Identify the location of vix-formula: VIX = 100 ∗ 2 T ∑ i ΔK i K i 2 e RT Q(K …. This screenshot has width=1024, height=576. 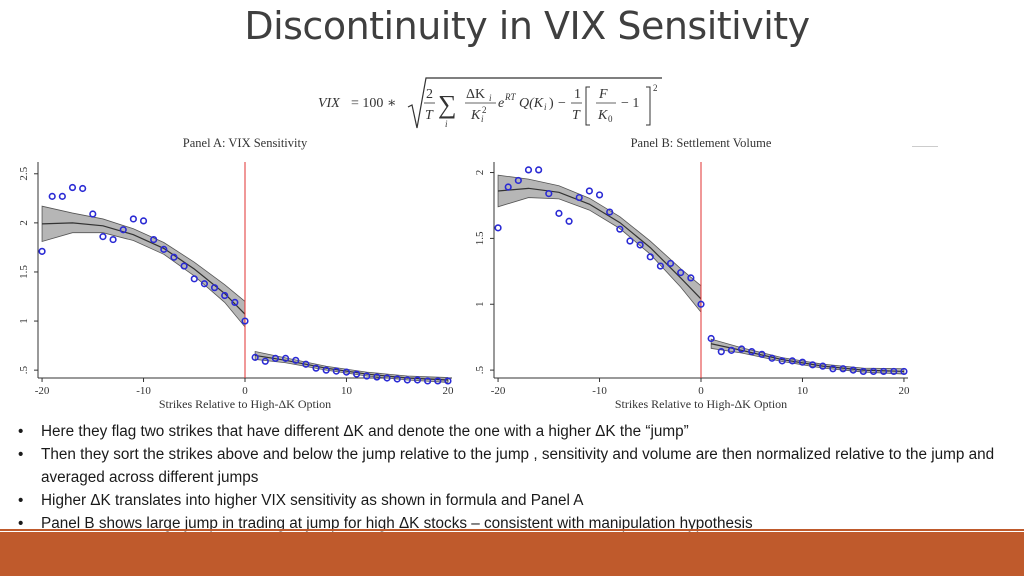
(493, 104).